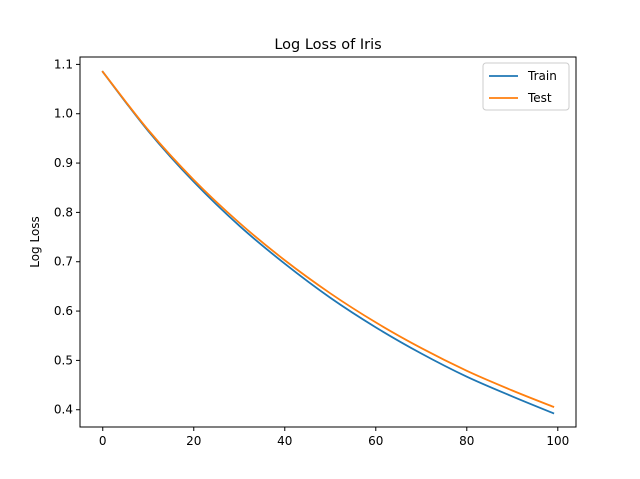  What do you see at coordinates (466, 441) in the screenshot?
I see `x-tick-label-80: 80` at bounding box center [466, 441].